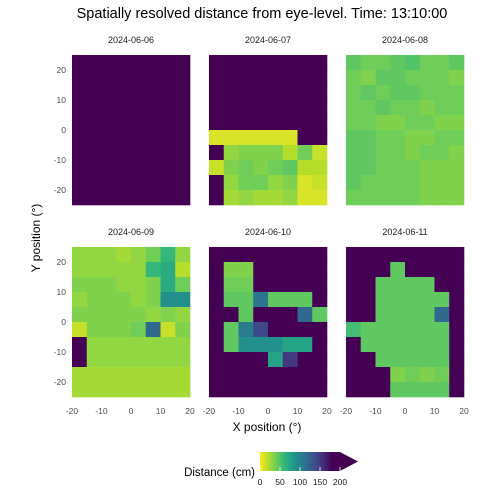 Image resolution: width=500 pixels, height=500 pixels. I want to click on y-tick-label: 10, so click(62, 100).